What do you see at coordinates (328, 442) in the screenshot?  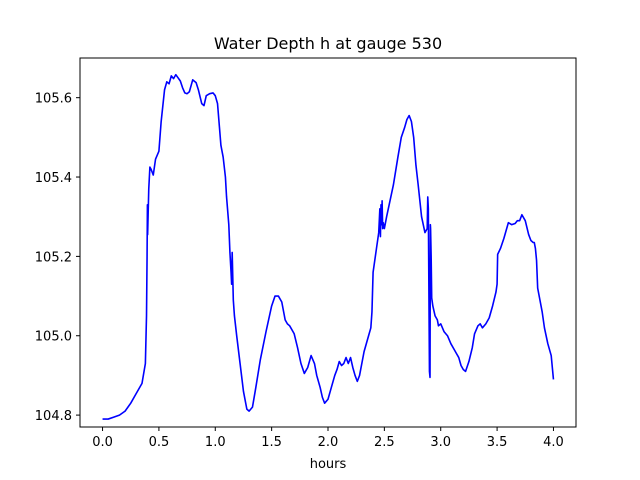 I see `x-tick-label: 2.0` at bounding box center [328, 442].